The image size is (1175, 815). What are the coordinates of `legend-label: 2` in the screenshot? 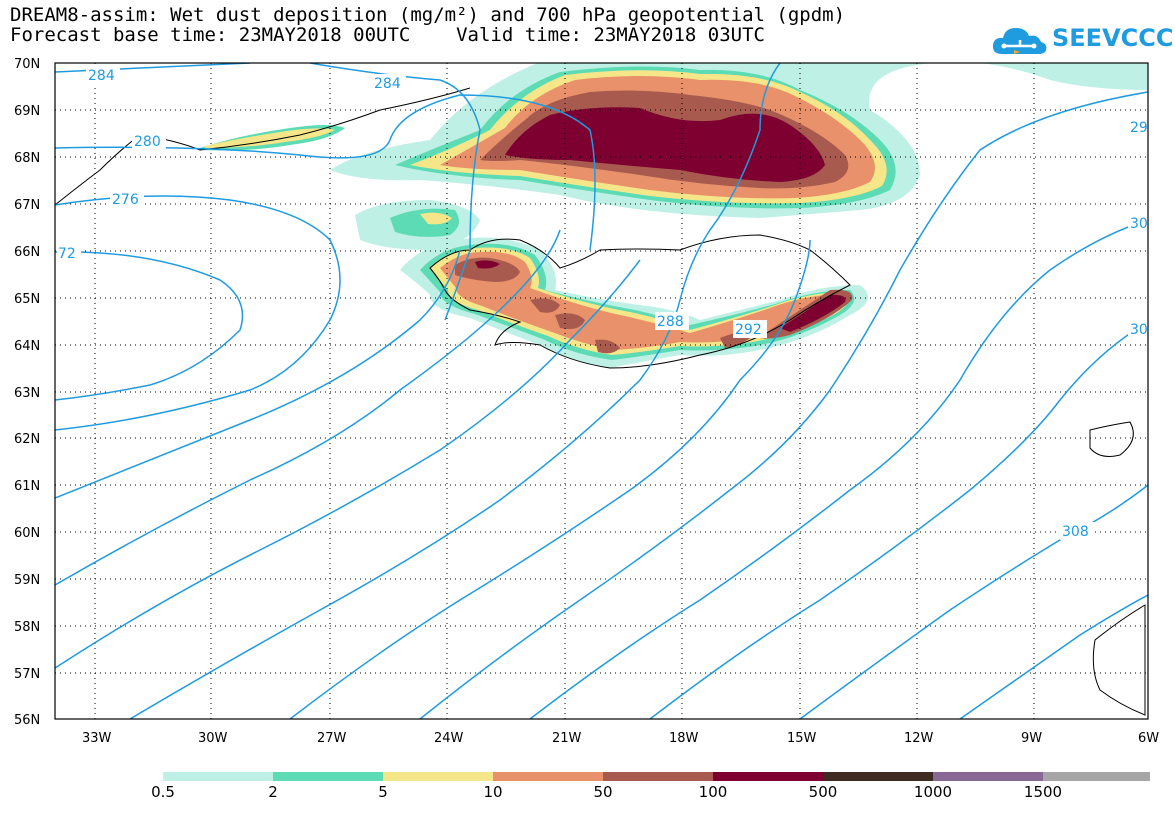 It's located at (273, 792).